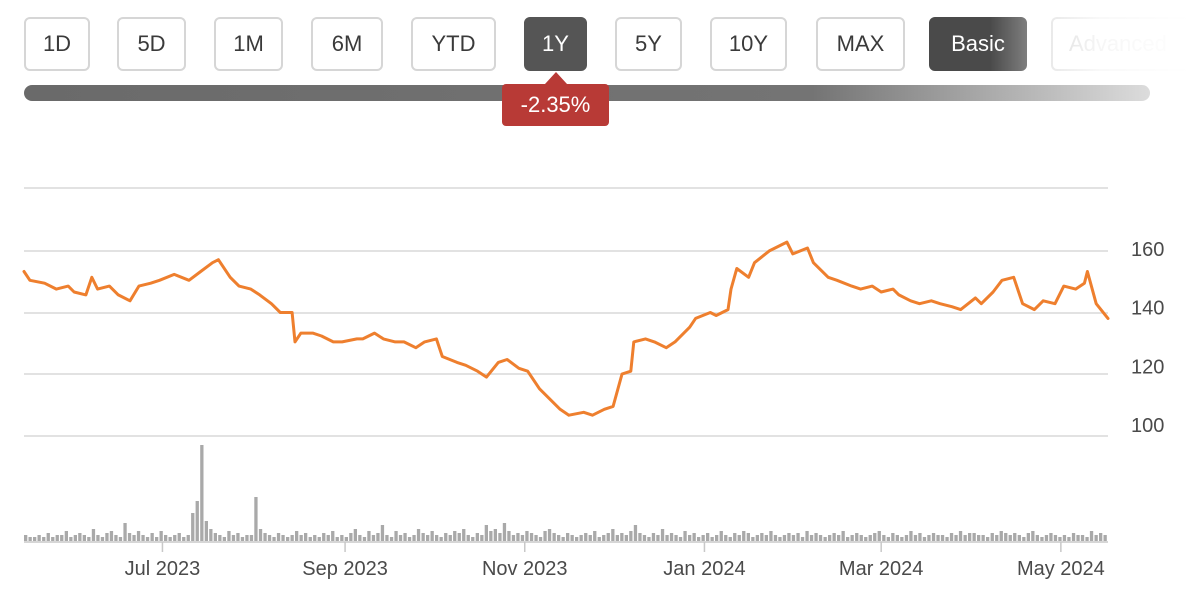 This screenshot has height=614, width=1190. Describe the element at coordinates (248, 44) in the screenshot. I see `range-1m-button: 1M` at that location.